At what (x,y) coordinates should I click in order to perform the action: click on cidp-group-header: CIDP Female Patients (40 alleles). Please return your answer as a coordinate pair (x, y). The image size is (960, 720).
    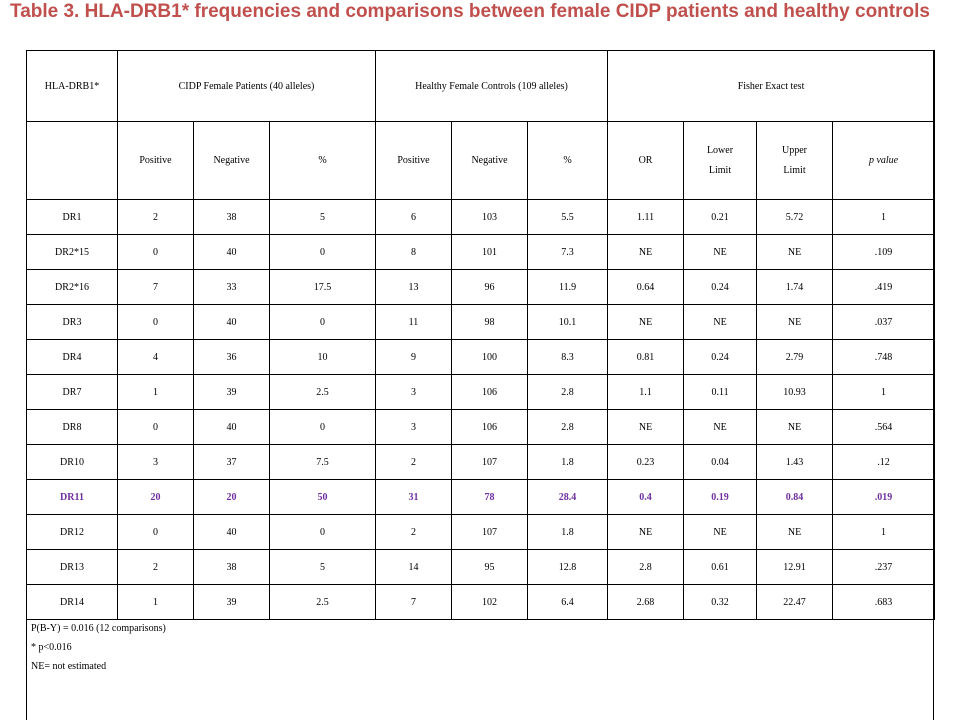
    Looking at the image, I should click on (246, 86).